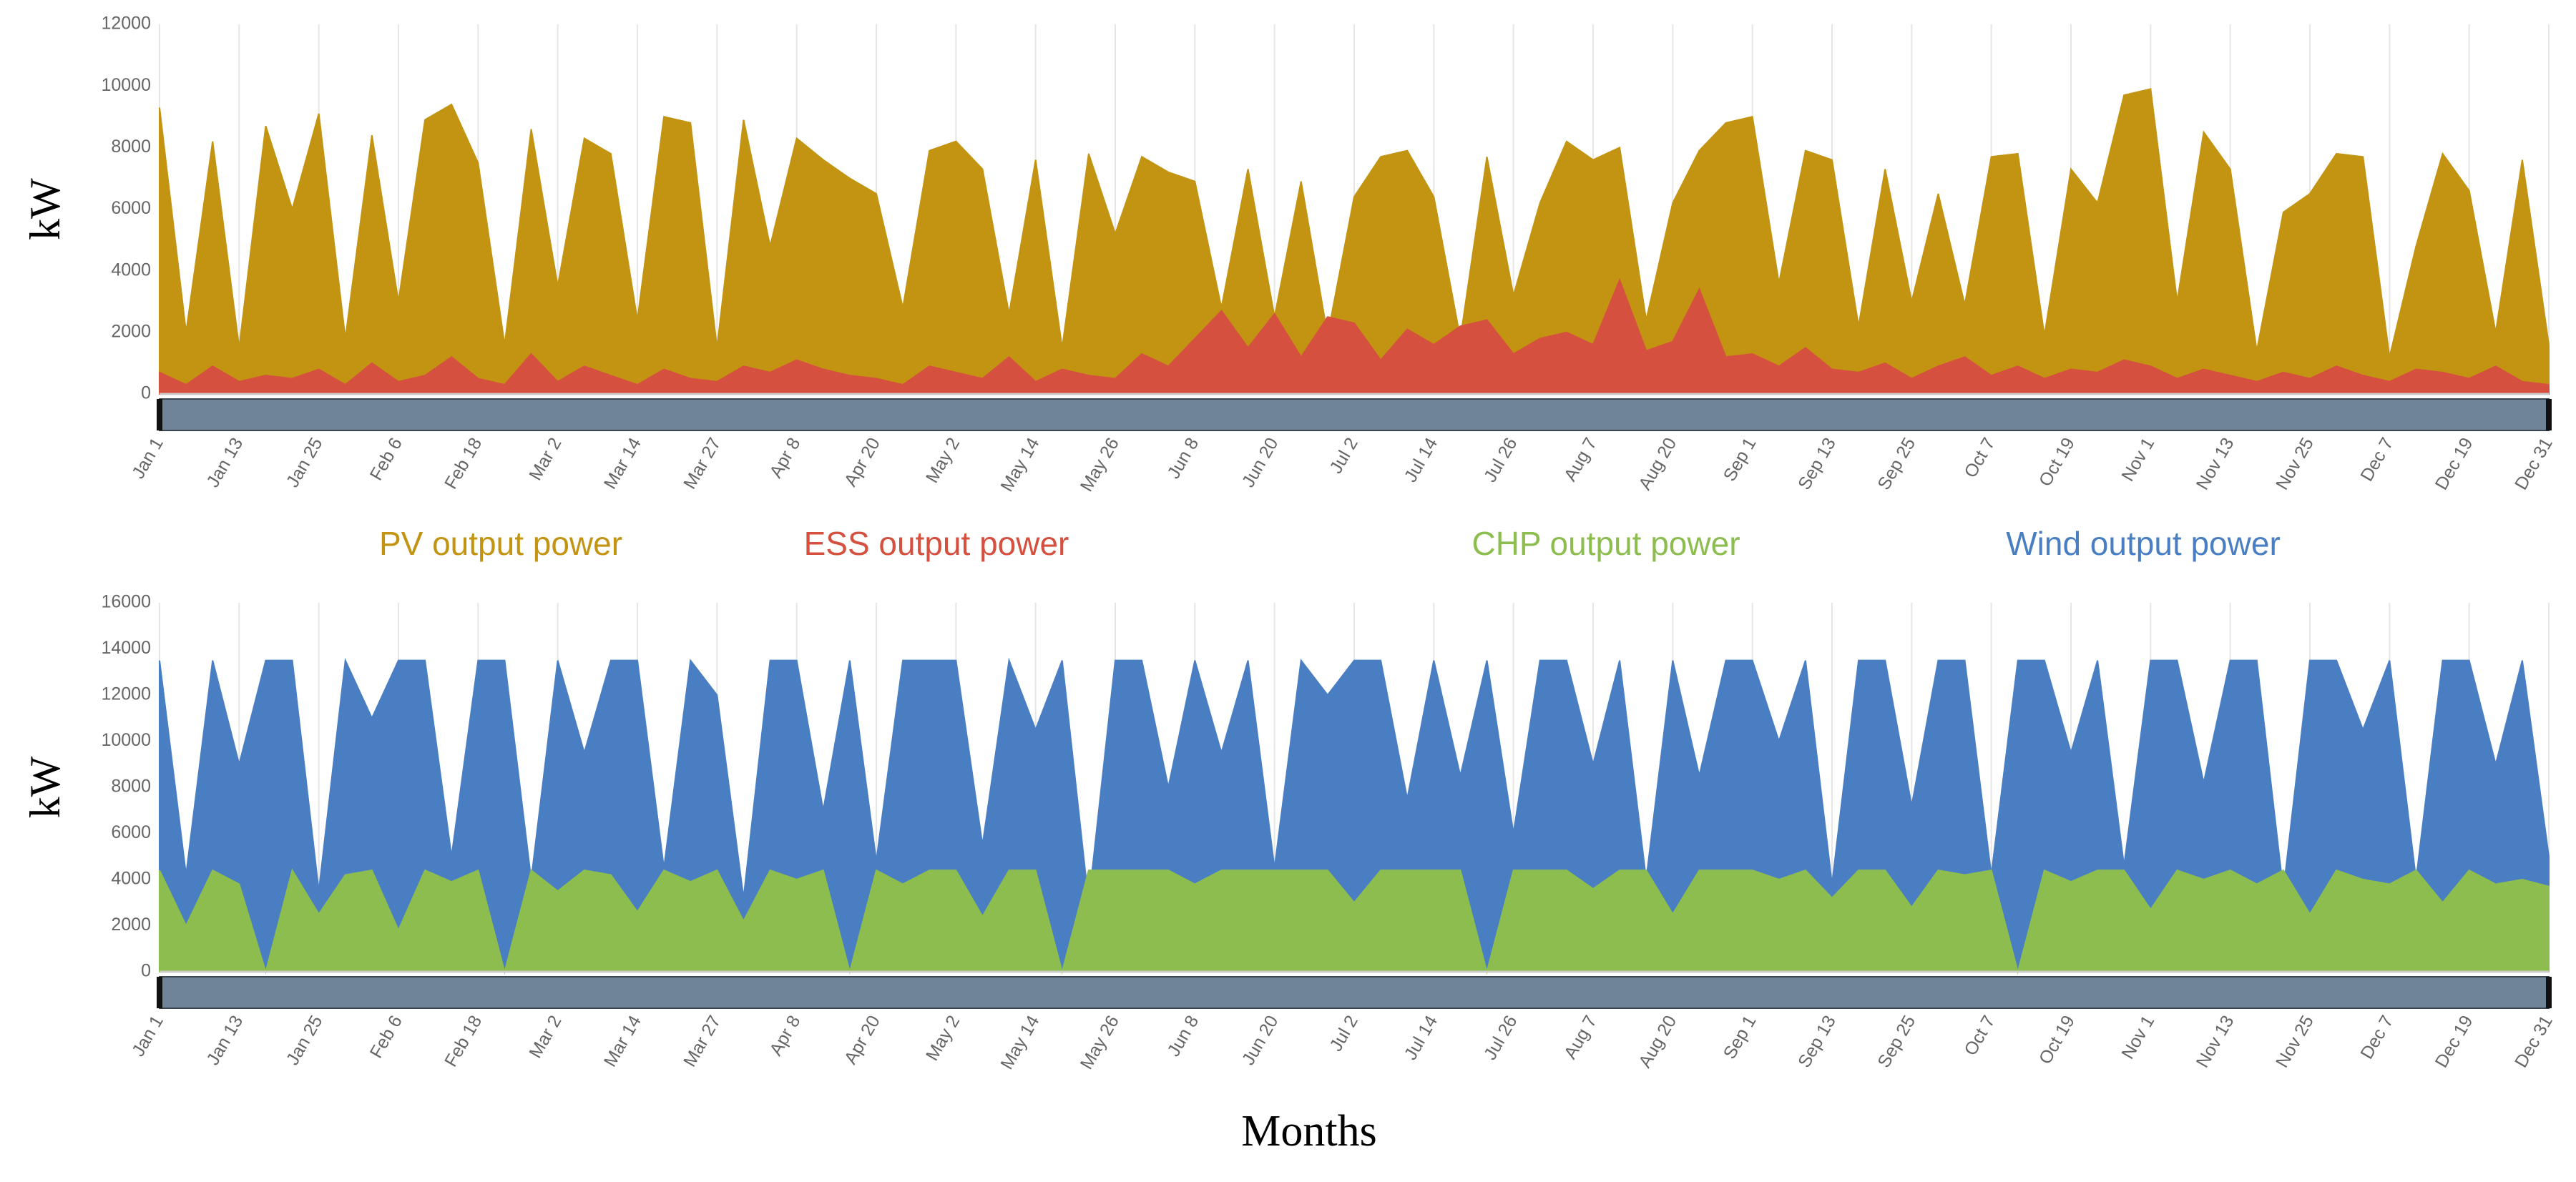  Describe the element at coordinates (126, 602) in the screenshot. I see `y-tick-label: 16000` at that location.